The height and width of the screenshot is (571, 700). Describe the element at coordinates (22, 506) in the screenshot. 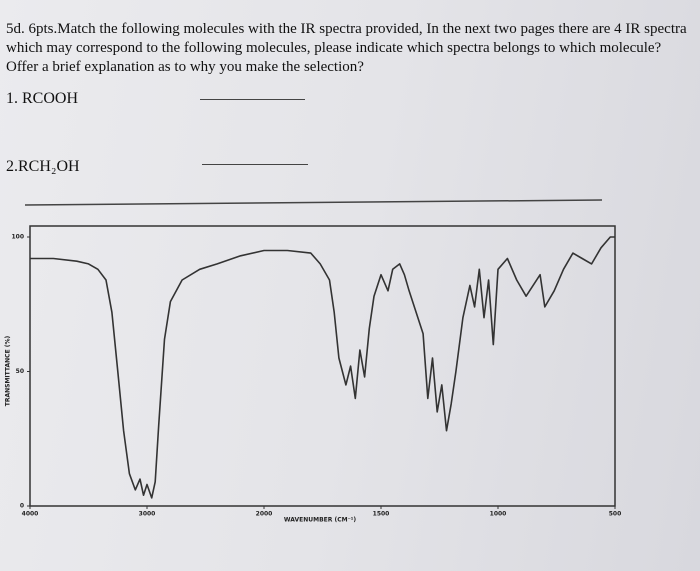

I see `y-tick-label: 0` at that location.